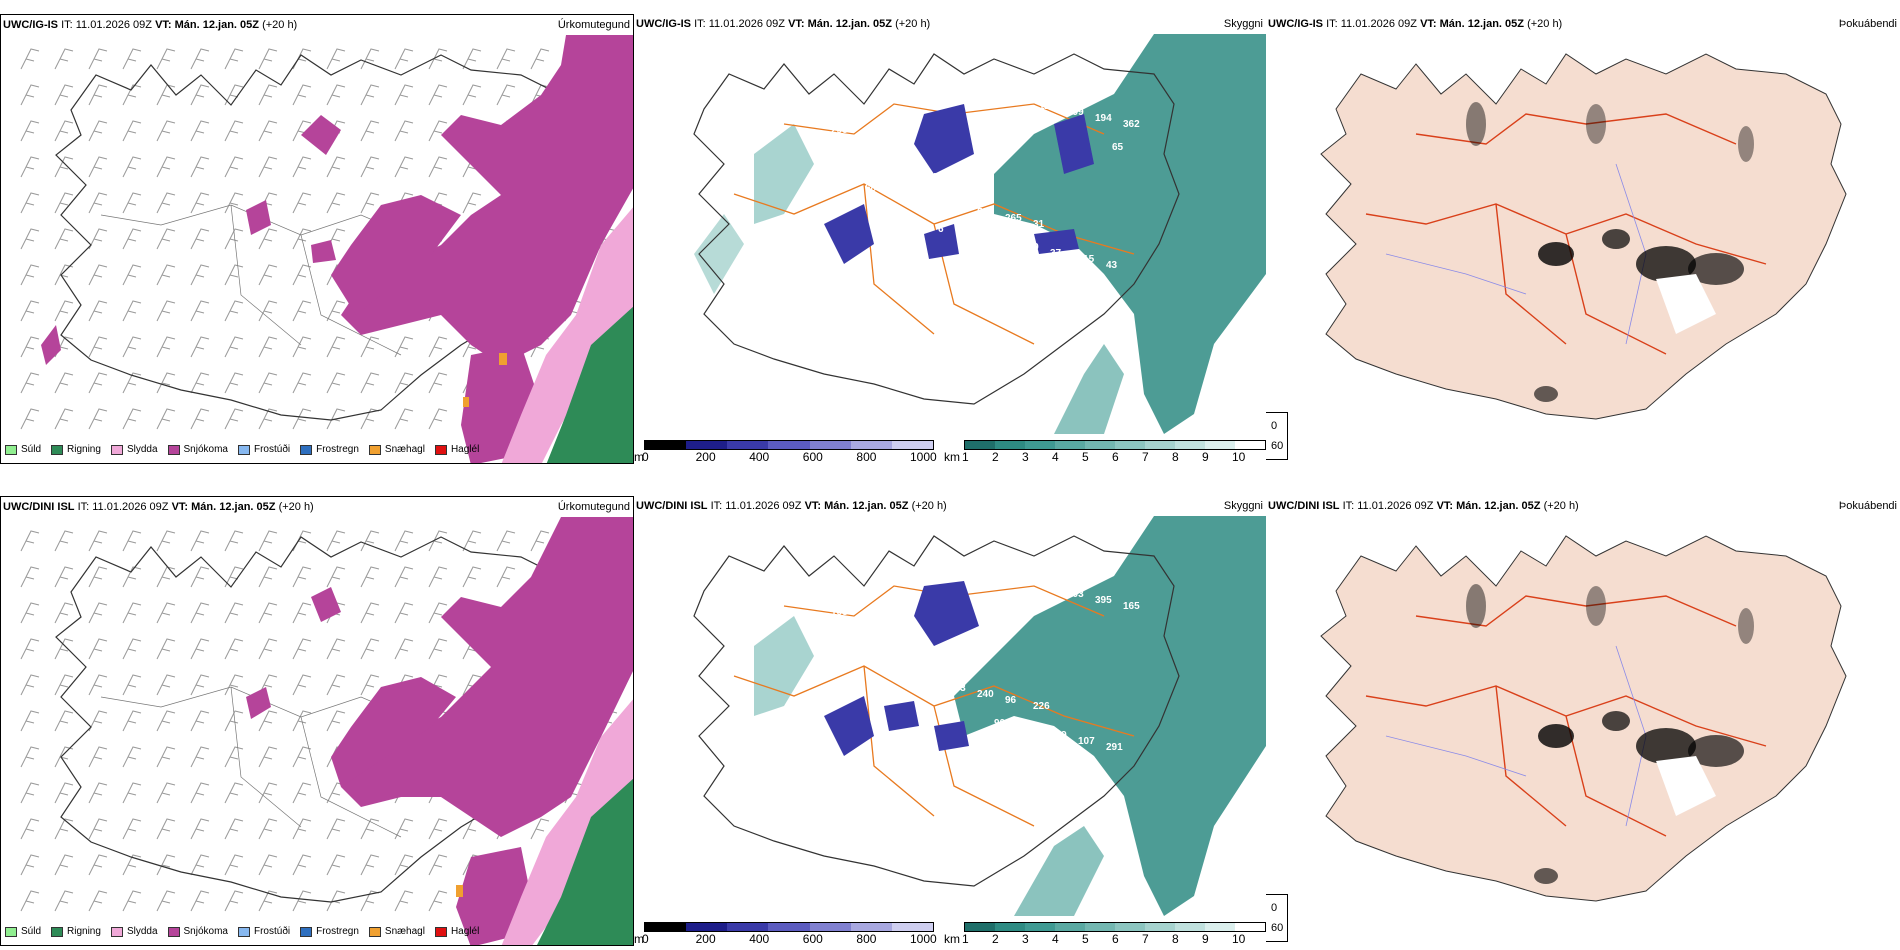 The image size is (1900, 950). I want to click on cloud-base-label: 322, so click(884, 647).